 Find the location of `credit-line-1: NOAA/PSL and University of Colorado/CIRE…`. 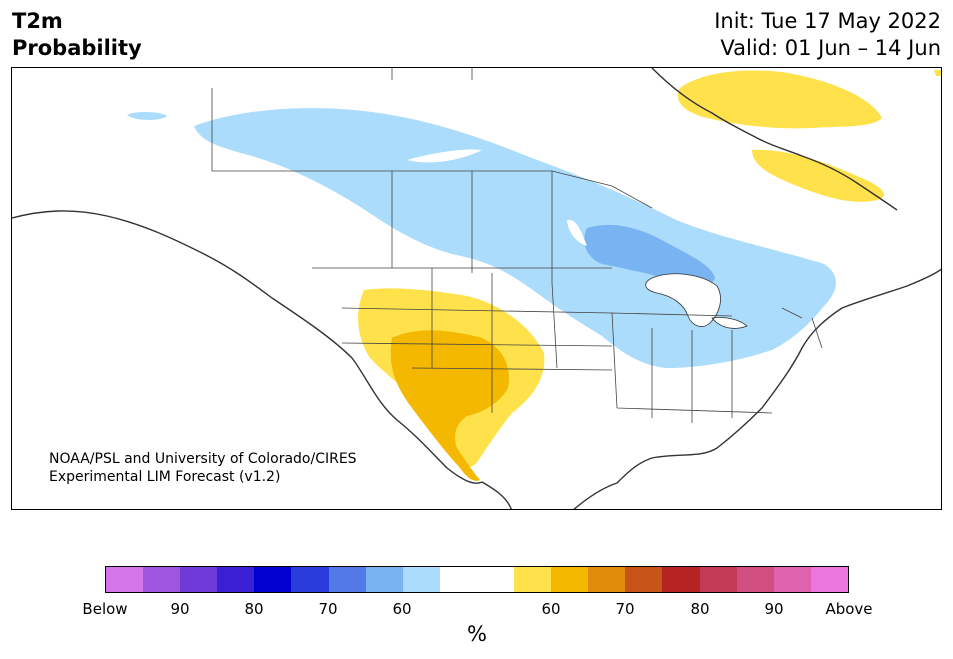

credit-line-1: NOAA/PSL and University of Colorado/CIRE… is located at coordinates (203, 459).